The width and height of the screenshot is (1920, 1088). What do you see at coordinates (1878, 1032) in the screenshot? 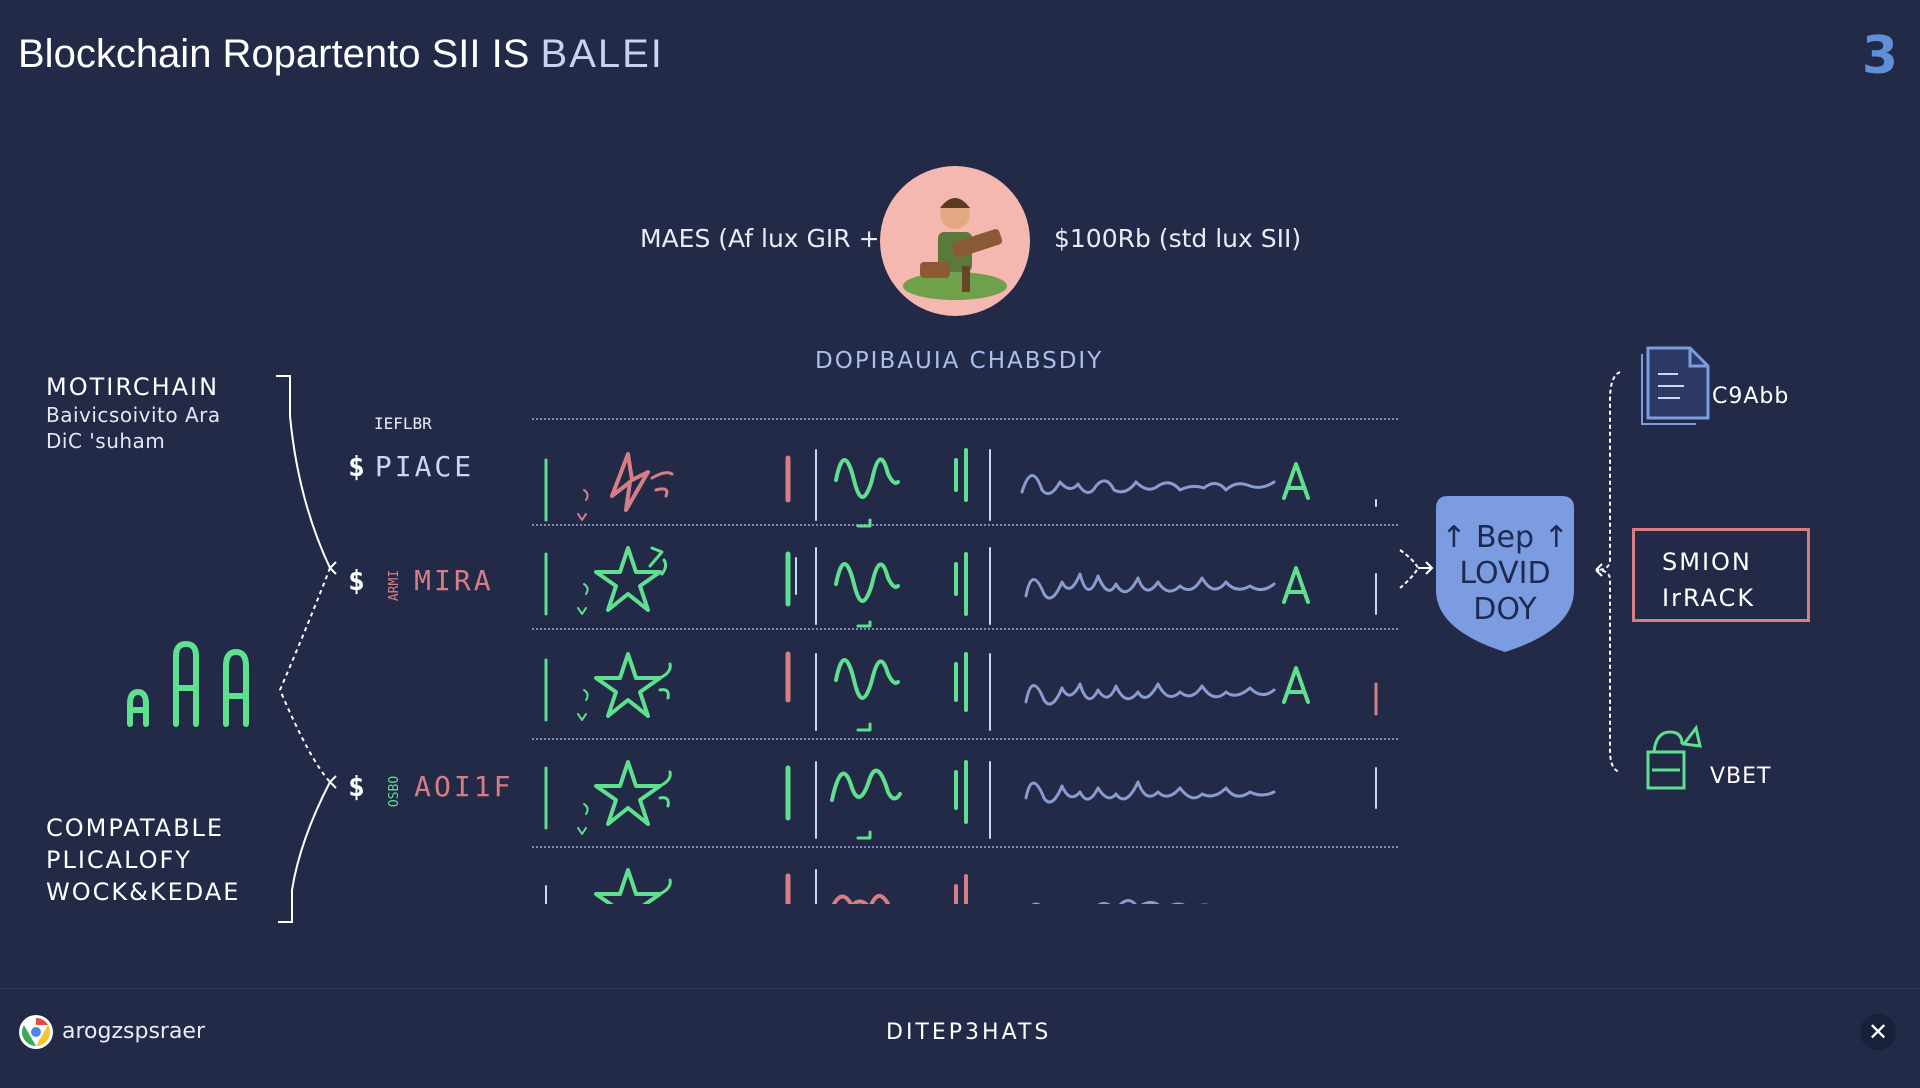
I see `close-icon: ✕` at bounding box center [1878, 1032].